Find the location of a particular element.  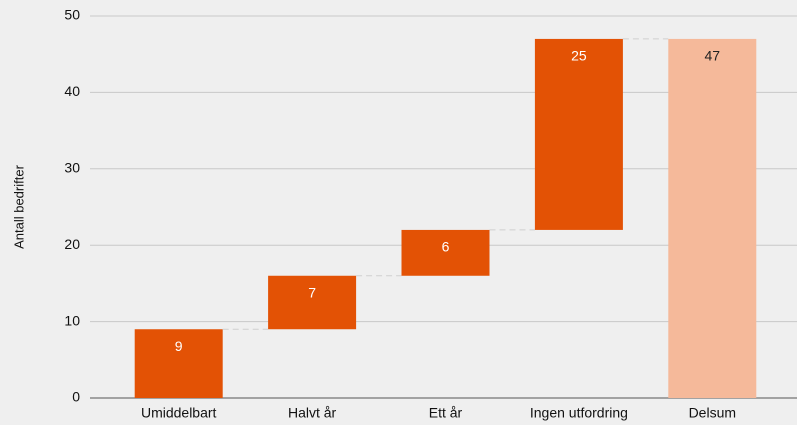

data-label: 9 is located at coordinates (179, 346).